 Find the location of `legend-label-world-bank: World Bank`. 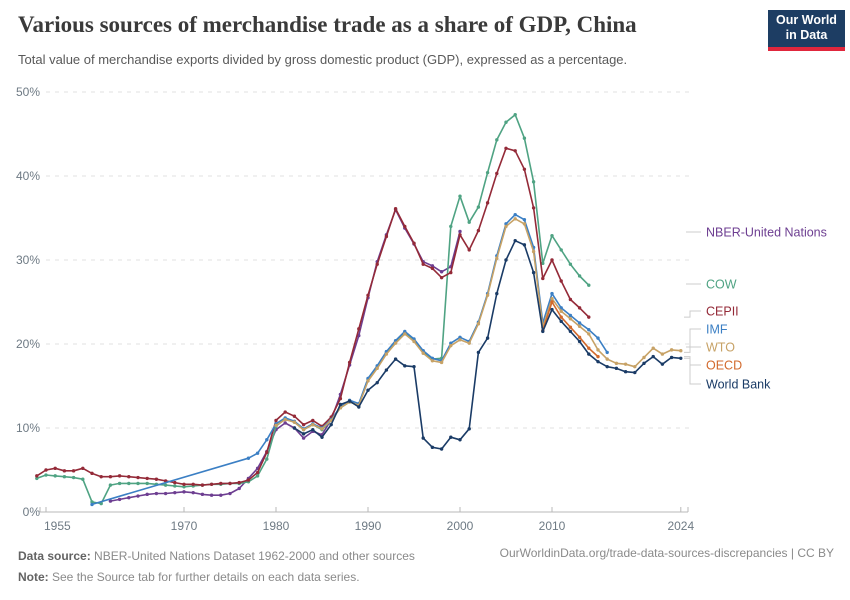

legend-label-world-bank: World Bank is located at coordinates (738, 385).